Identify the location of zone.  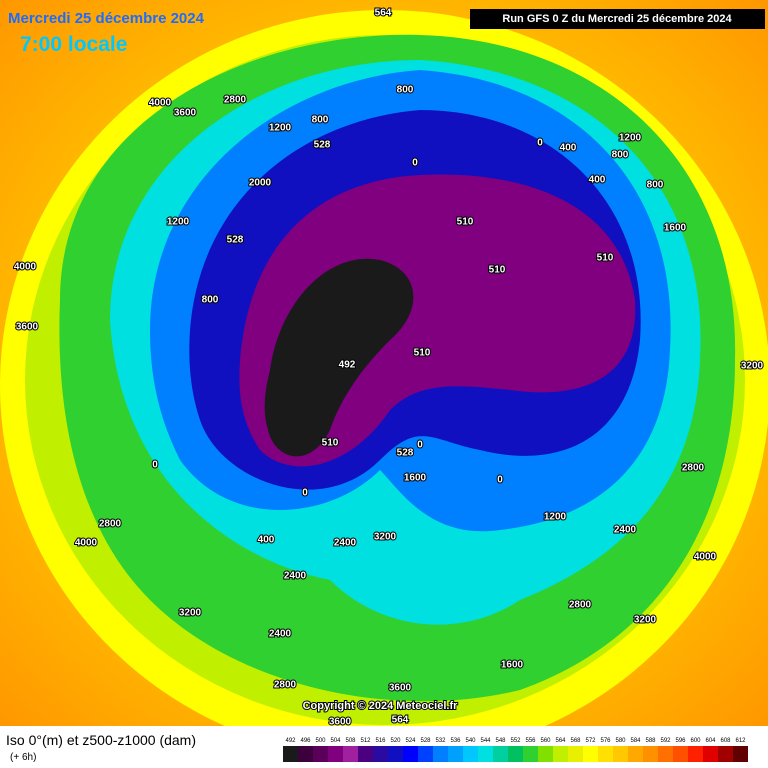
(339, 357).